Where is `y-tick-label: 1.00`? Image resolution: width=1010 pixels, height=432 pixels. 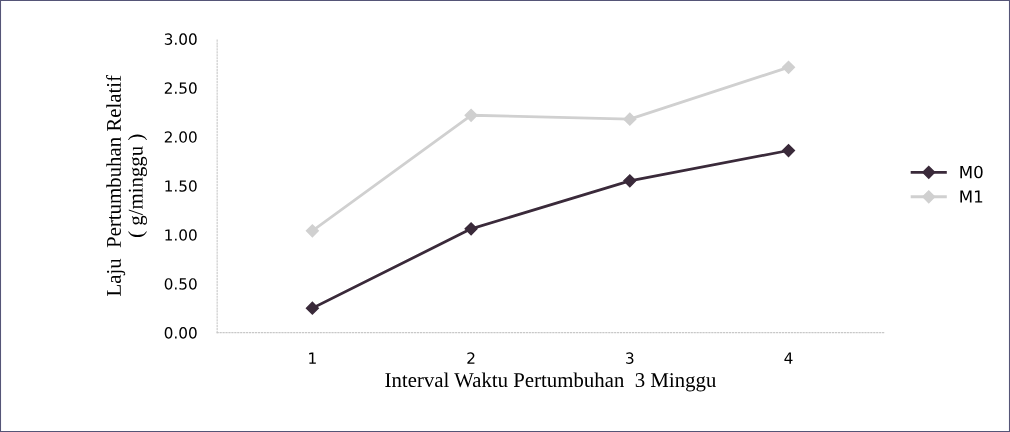
y-tick-label: 1.00 is located at coordinates (181, 235).